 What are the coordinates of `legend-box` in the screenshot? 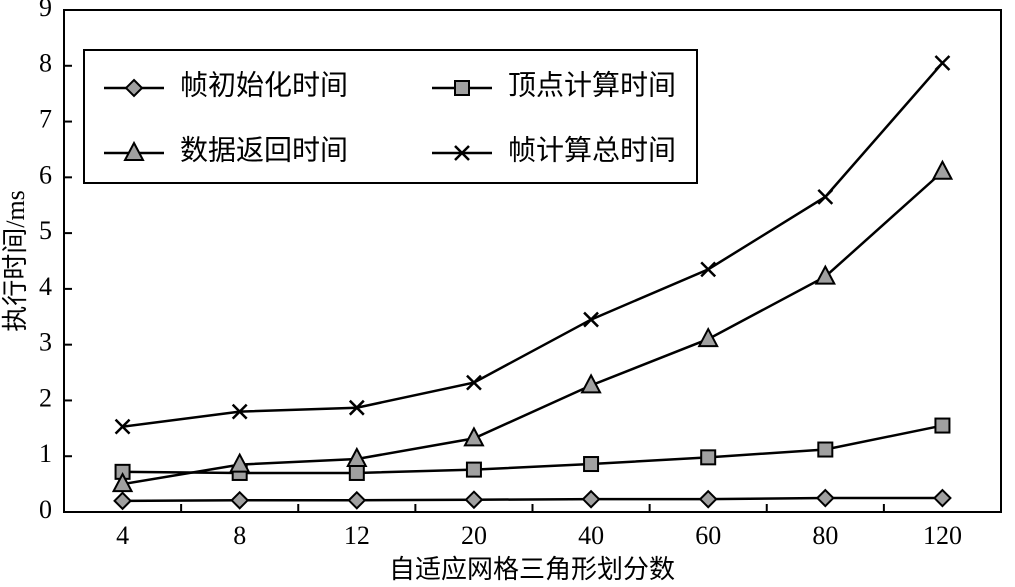 It's located at (390, 116).